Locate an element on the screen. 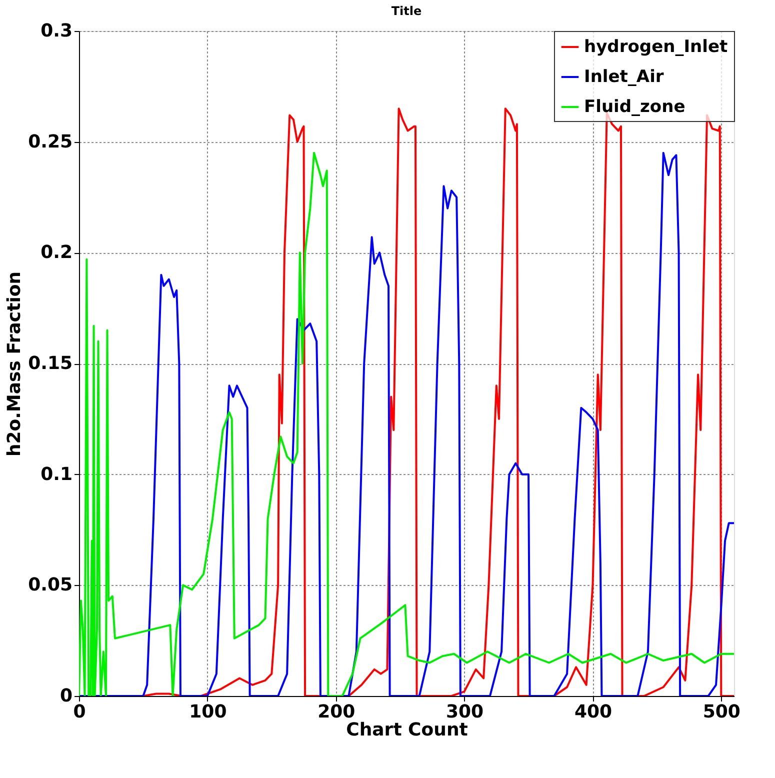 The image size is (775, 778). legend-label: Fluid_zone is located at coordinates (635, 107).